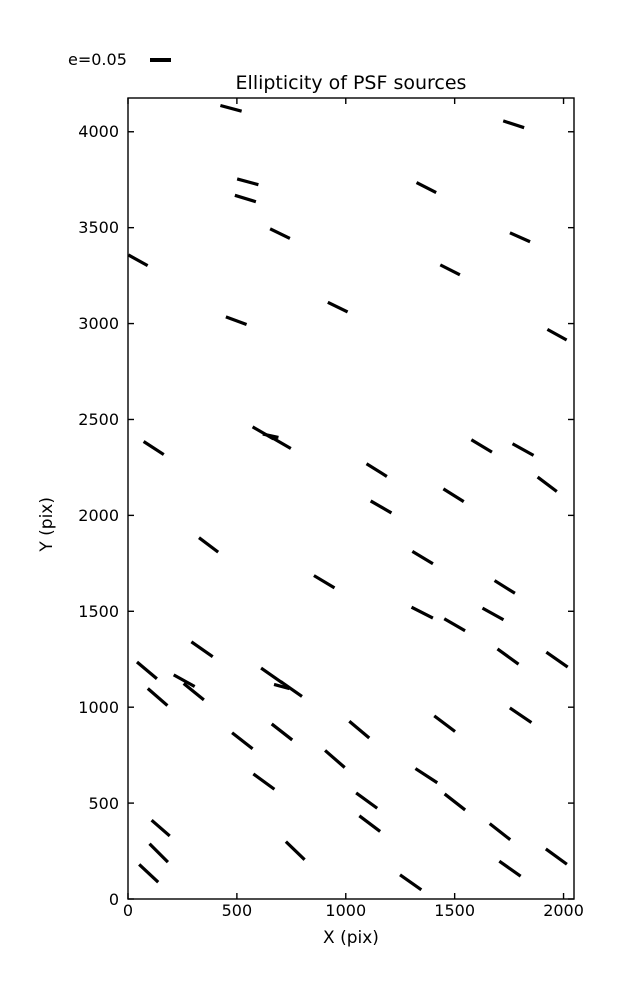 This screenshot has height=1000, width=637. What do you see at coordinates (103, 803) in the screenshot?
I see `y-tick-label: 500` at bounding box center [103, 803].